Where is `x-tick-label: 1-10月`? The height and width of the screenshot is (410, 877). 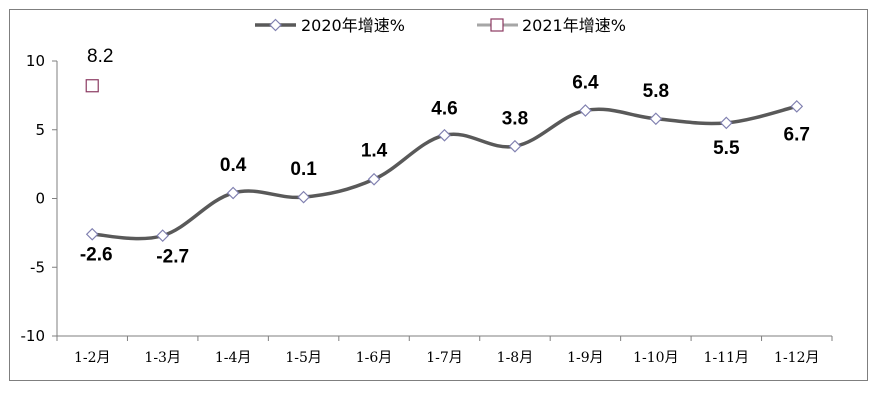
x-tick-label: 1-10月 is located at coordinates (655, 358).